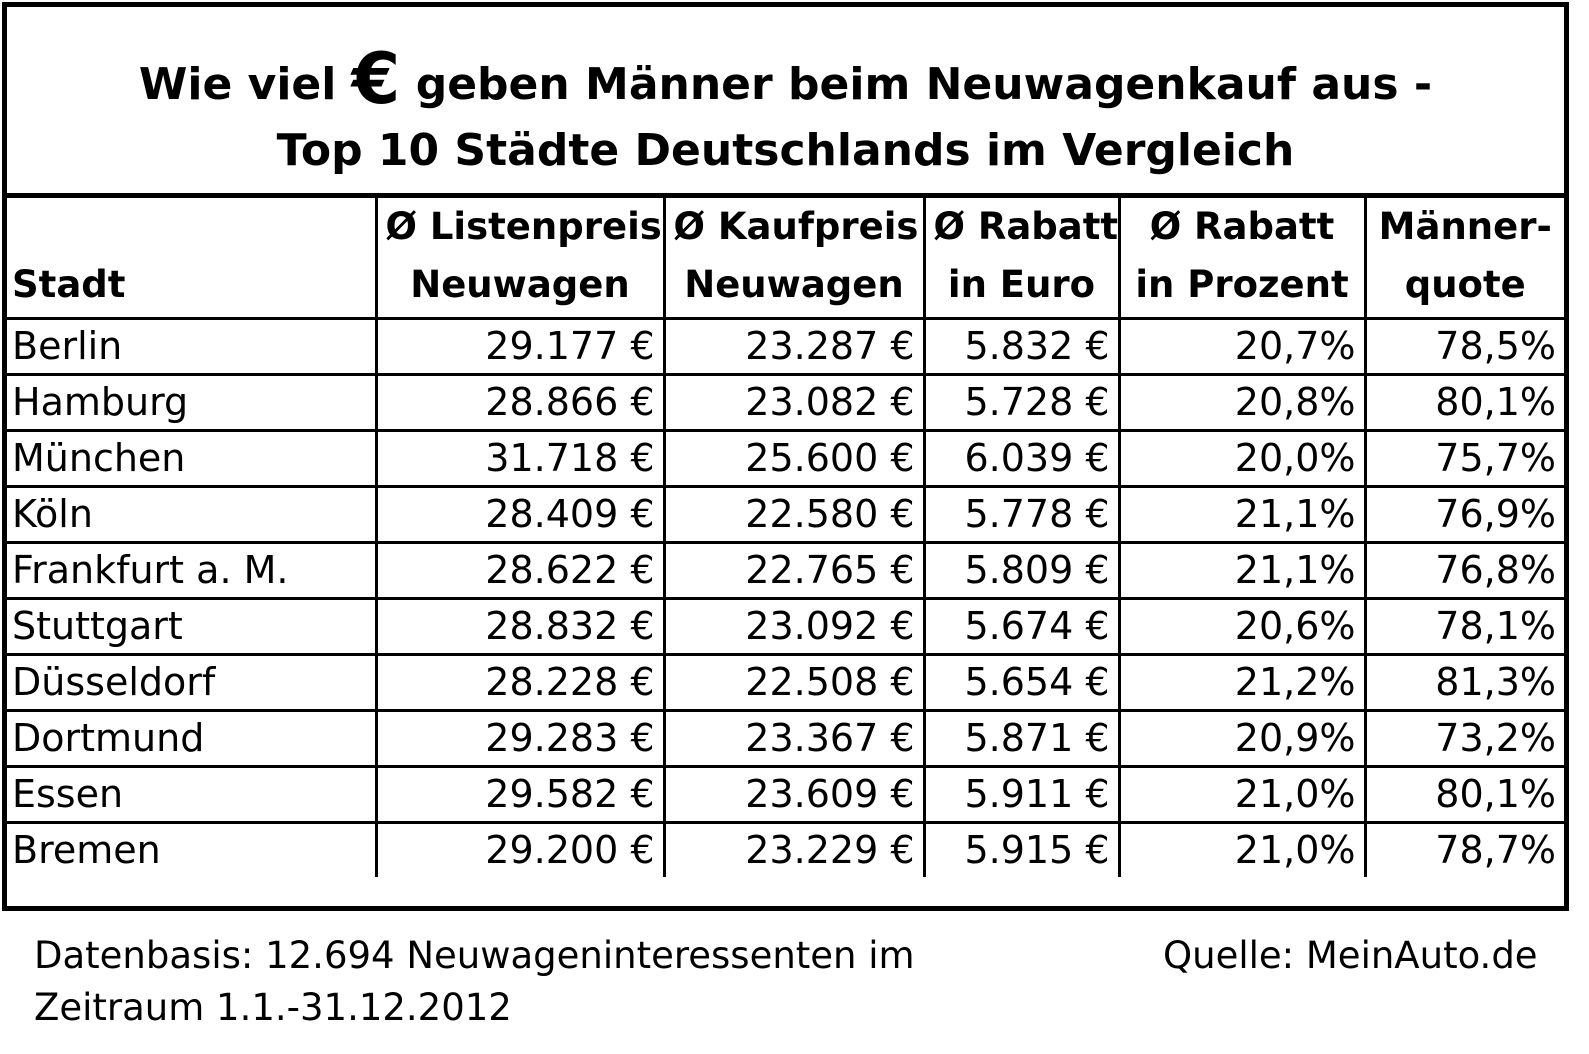 The image size is (1589, 1054). What do you see at coordinates (1242, 626) in the screenshot?
I see `value-cell: 20,6%` at bounding box center [1242, 626].